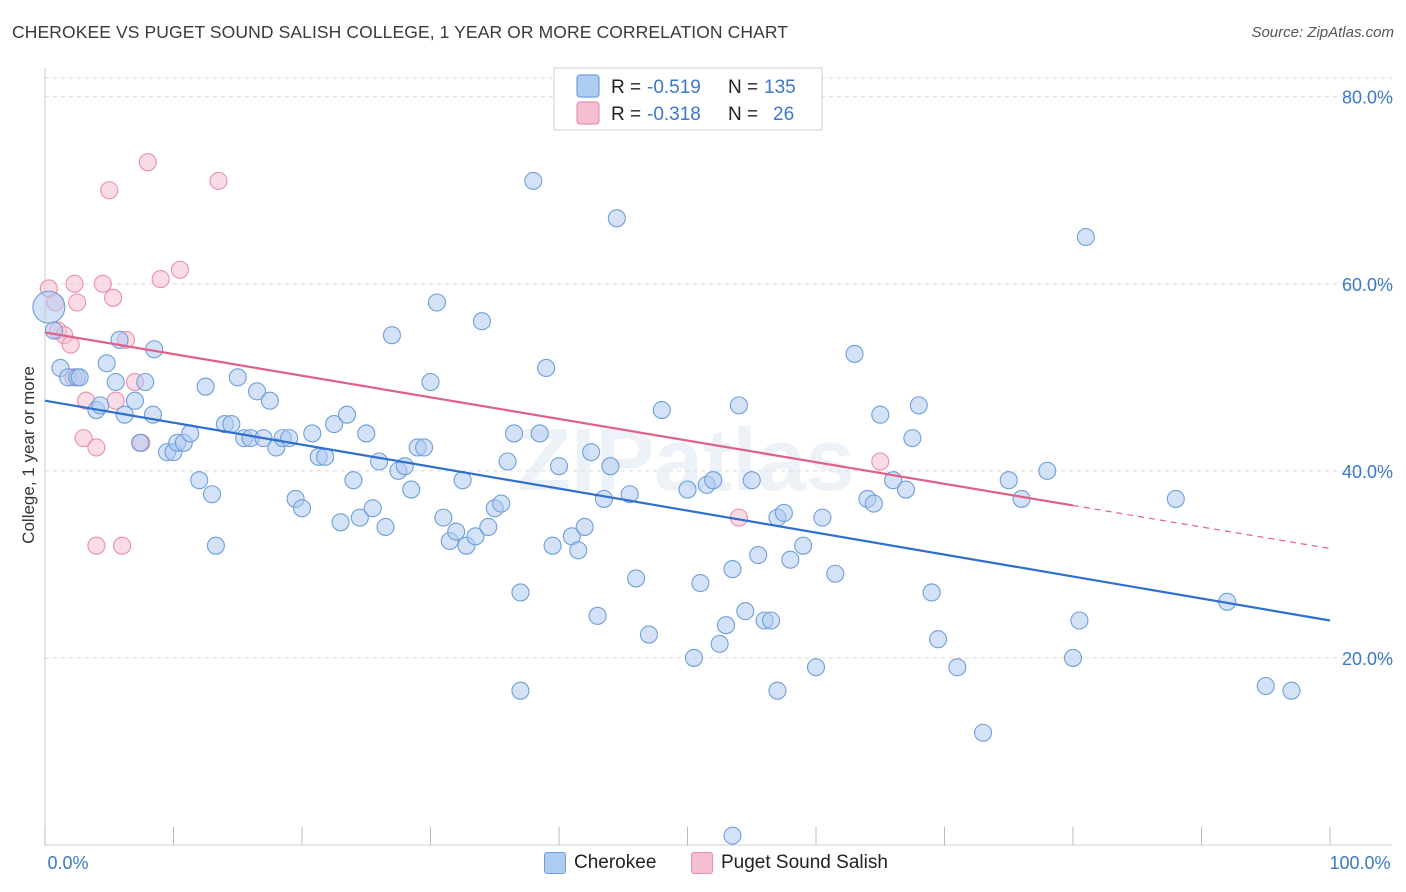 This screenshot has width=1406, height=892. I want to click on legend-swatch-puget-sound-salish-bottom, so click(702, 863).